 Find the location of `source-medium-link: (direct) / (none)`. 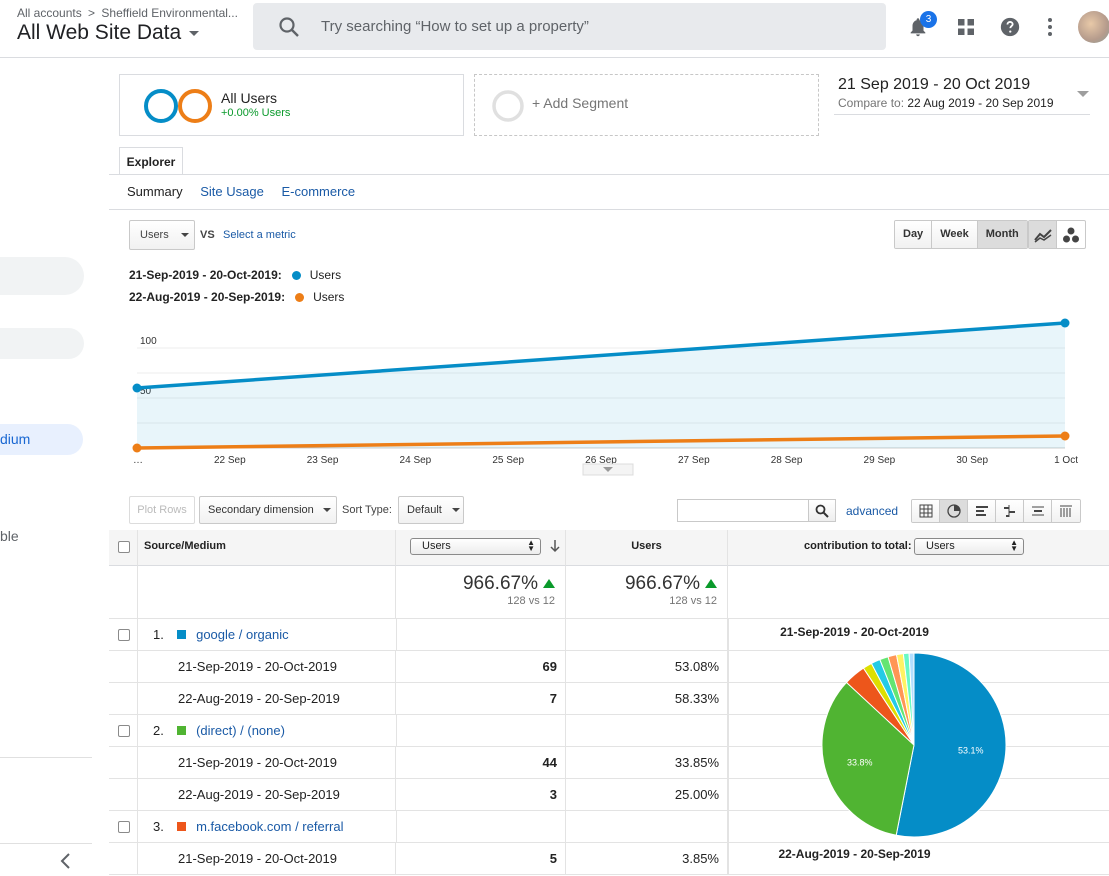

source-medium-link: (direct) / (none) is located at coordinates (240, 730).